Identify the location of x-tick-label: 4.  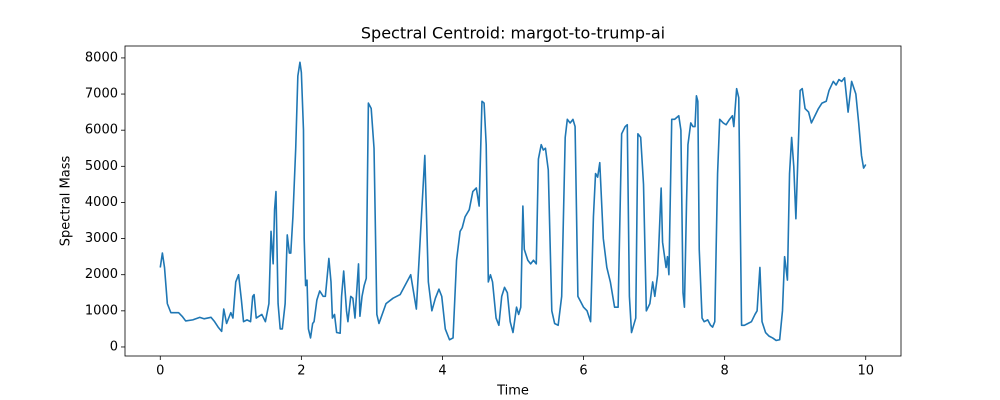
(442, 371).